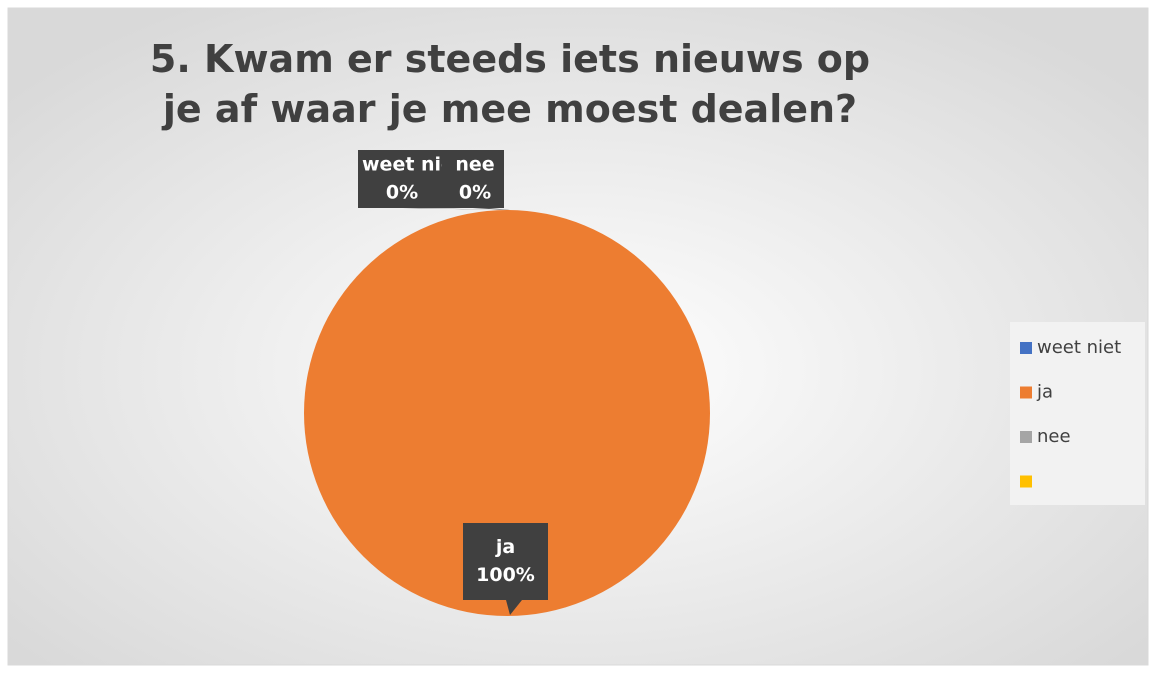 This screenshot has height=673, width=1152. Describe the element at coordinates (505, 575) in the screenshot. I see `data-label-value: 100%` at that location.